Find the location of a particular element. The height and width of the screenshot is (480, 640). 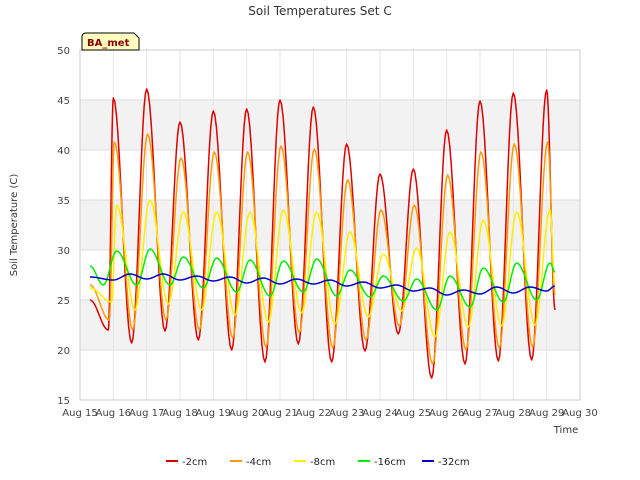

station-badge: BA_met is located at coordinates (110, 41).